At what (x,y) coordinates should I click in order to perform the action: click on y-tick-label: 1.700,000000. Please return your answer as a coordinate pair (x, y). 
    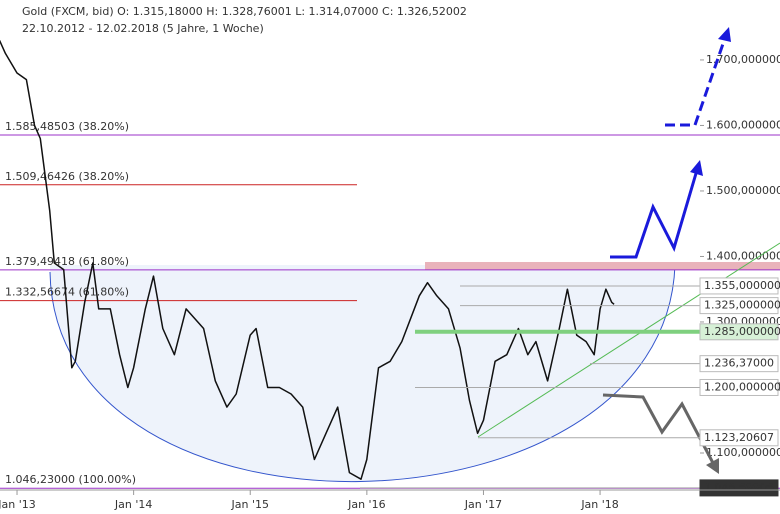
    Looking at the image, I should click on (743, 59).